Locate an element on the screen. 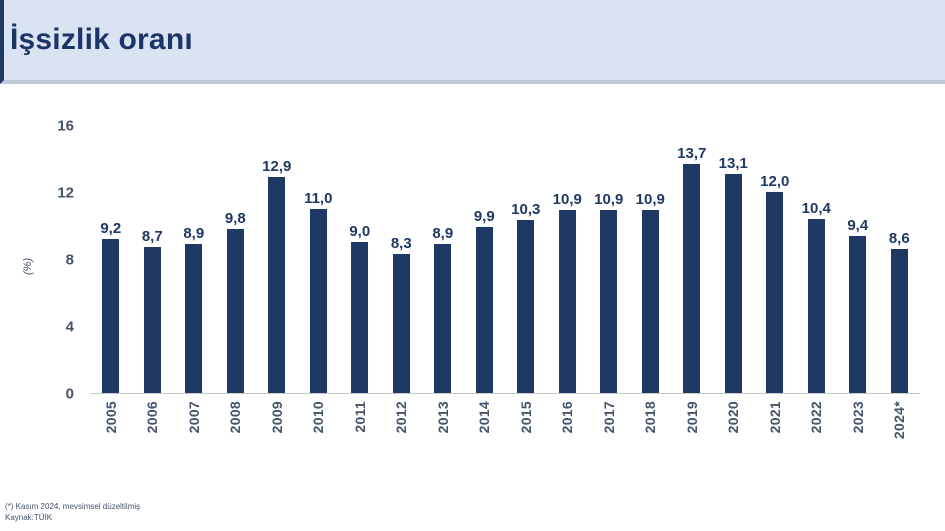 Image resolution: width=945 pixels, height=531 pixels. x-tick-label: 2014 is located at coordinates (484, 417).